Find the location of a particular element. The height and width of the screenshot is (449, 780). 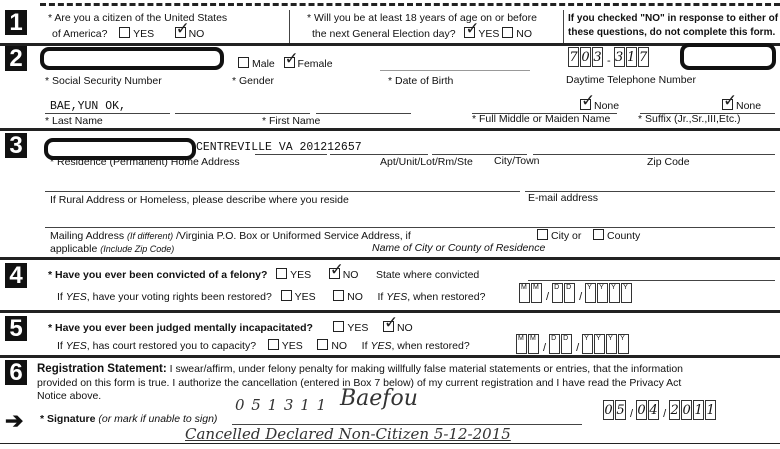

gender-options: Male Female is located at coordinates (285, 59).